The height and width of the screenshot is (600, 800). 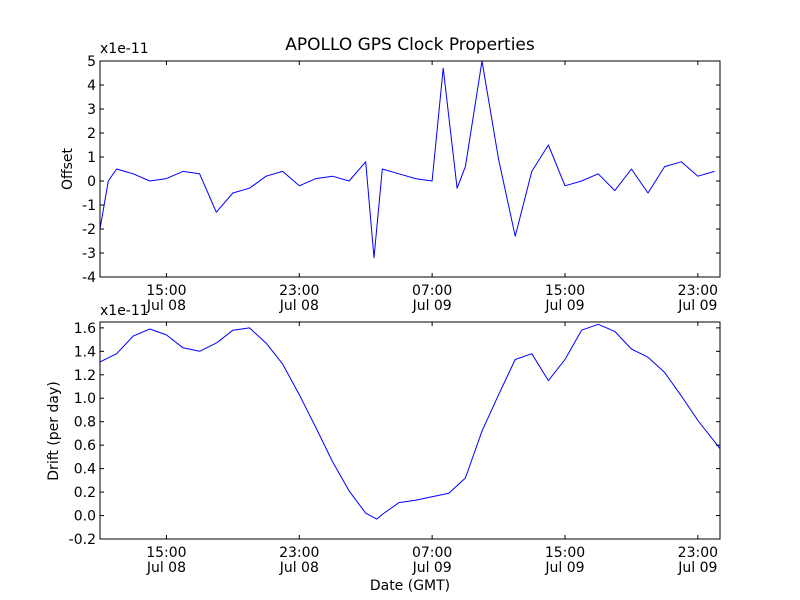 What do you see at coordinates (85, 329) in the screenshot?
I see `y-tick-label: 1.6` at bounding box center [85, 329].